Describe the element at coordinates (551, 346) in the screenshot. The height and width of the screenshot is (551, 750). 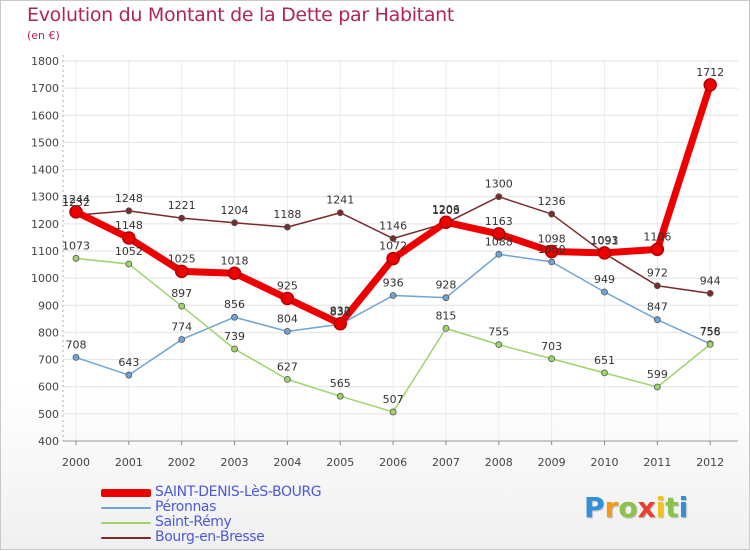
I see `data-label: 703` at that location.